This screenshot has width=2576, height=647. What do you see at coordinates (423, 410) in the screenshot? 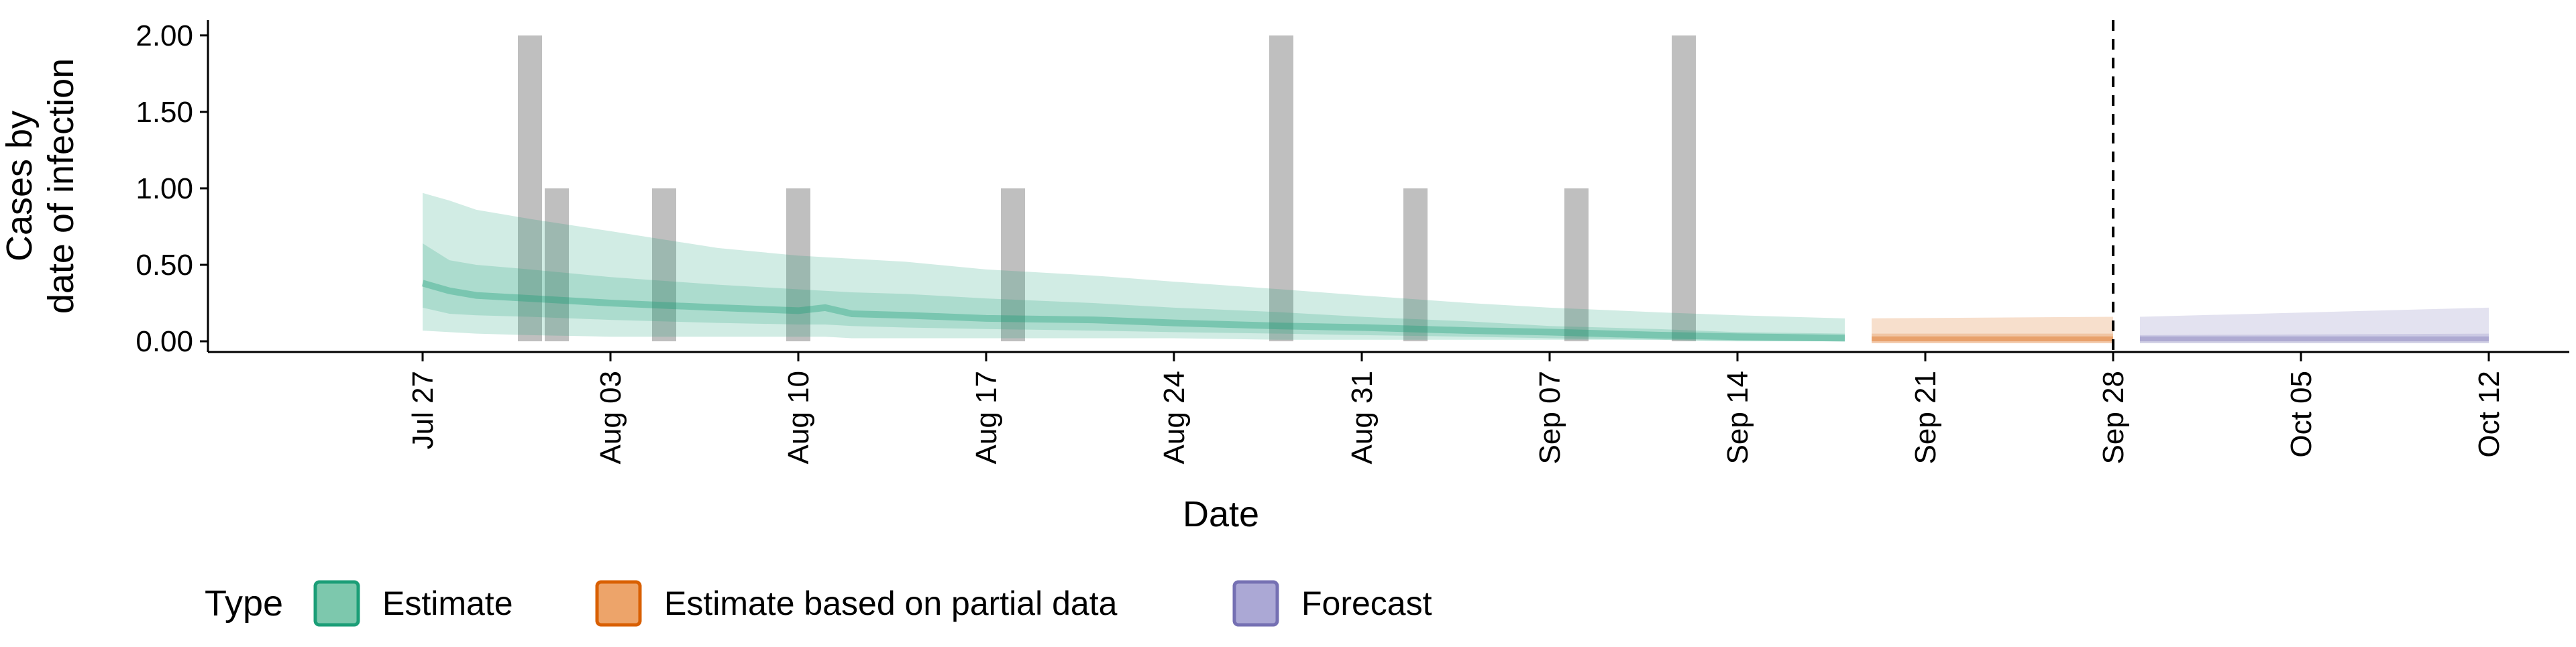
I see `x-tick-label: Jul 27` at bounding box center [423, 410].